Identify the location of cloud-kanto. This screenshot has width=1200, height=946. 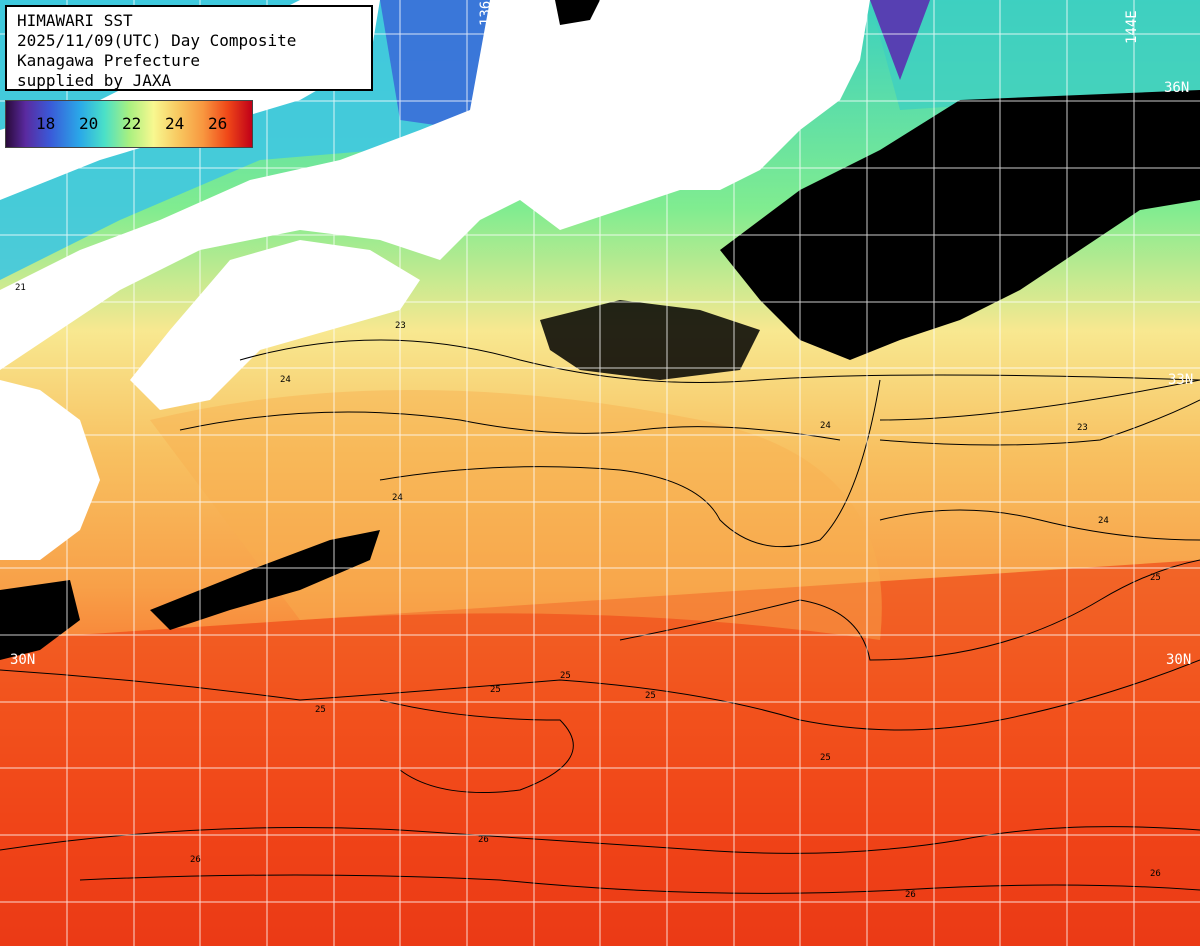
(960, 225).